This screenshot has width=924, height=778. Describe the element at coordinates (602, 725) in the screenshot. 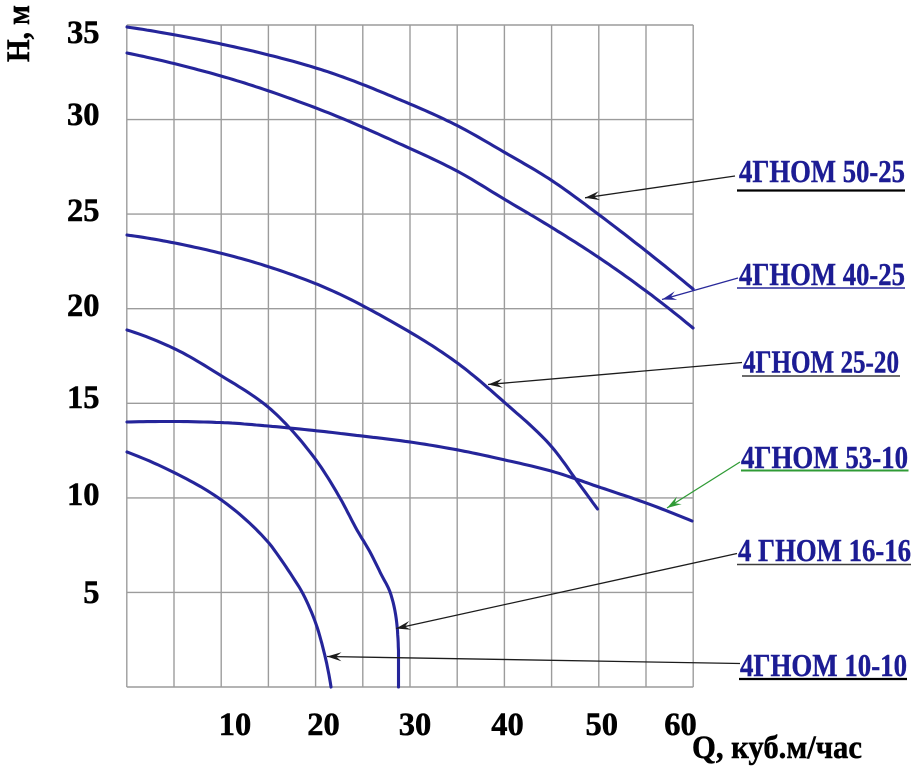

I see `svg-text: 50` at that location.